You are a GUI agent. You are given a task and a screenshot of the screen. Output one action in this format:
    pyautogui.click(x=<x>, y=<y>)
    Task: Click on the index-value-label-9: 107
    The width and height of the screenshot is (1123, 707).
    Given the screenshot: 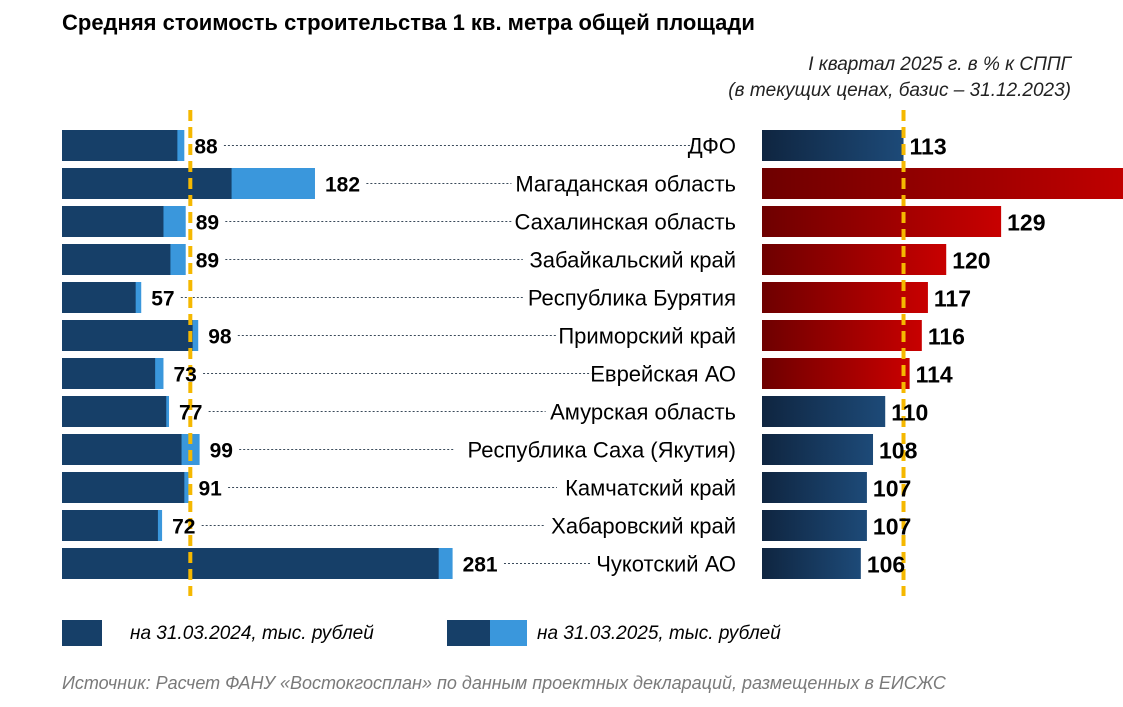 What is the action you would take?
    pyautogui.click(x=892, y=489)
    